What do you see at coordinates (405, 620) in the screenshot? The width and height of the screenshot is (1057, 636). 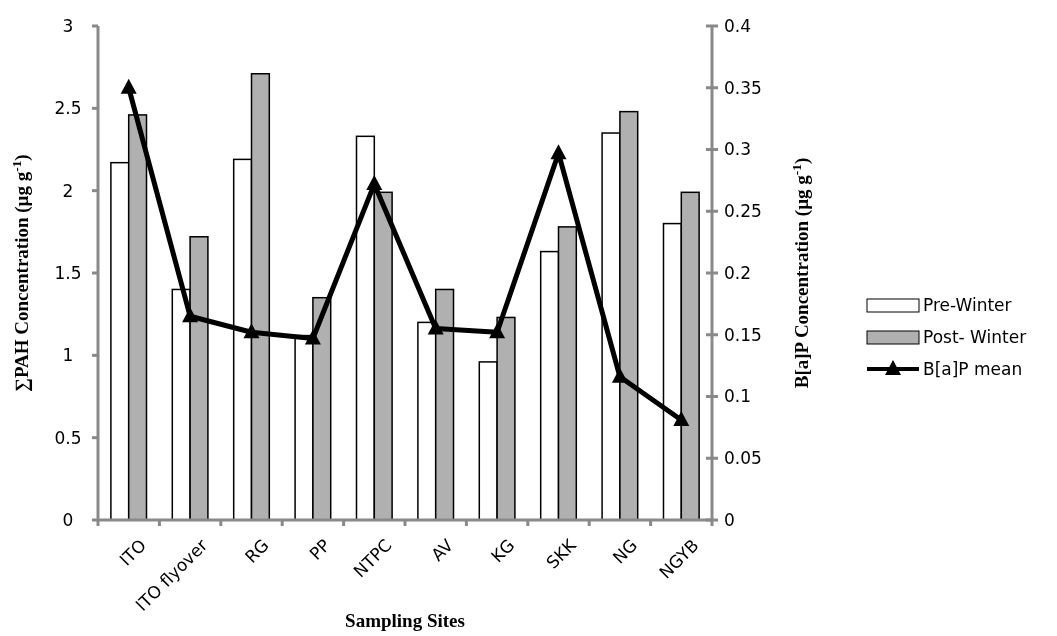 I see `x-axis-title: Sampling Sites` at bounding box center [405, 620].